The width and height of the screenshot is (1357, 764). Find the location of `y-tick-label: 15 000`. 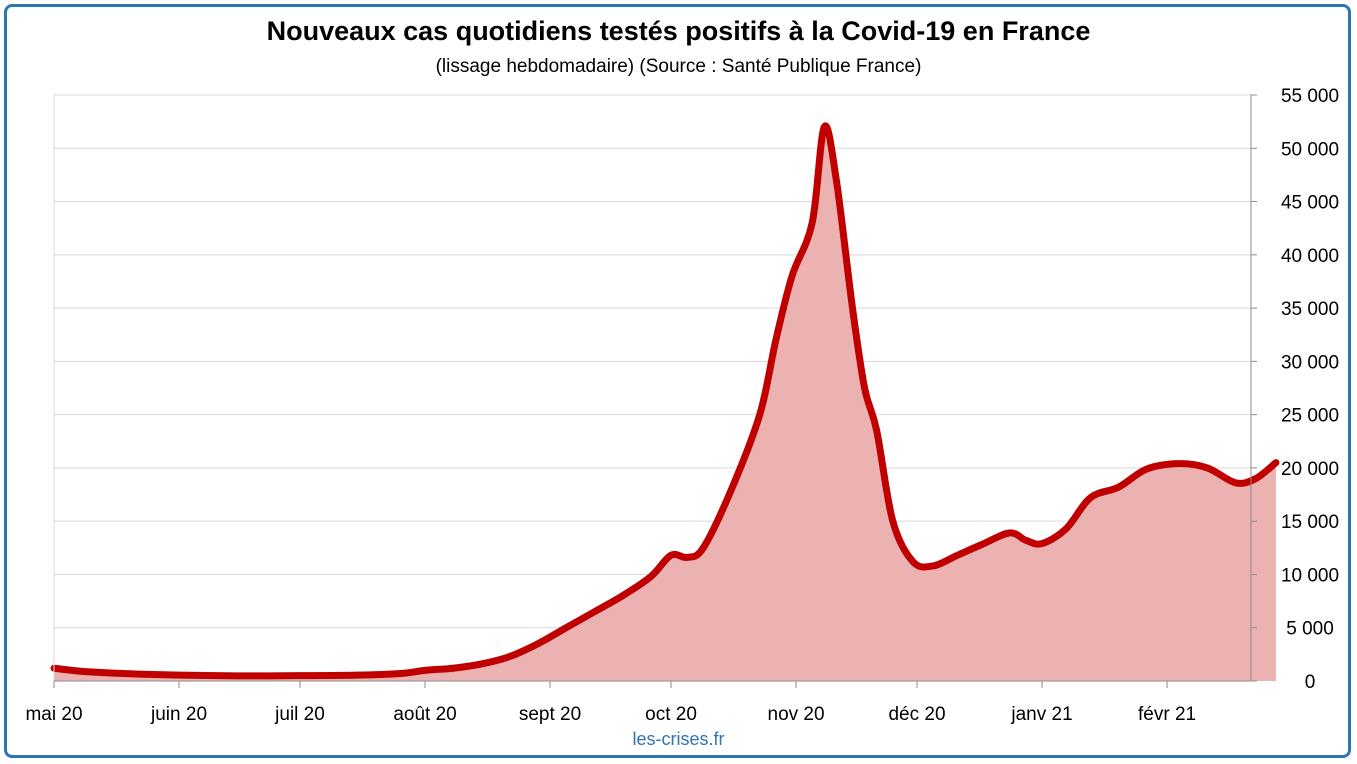

y-tick-label: 15 000 is located at coordinates (1310, 522).